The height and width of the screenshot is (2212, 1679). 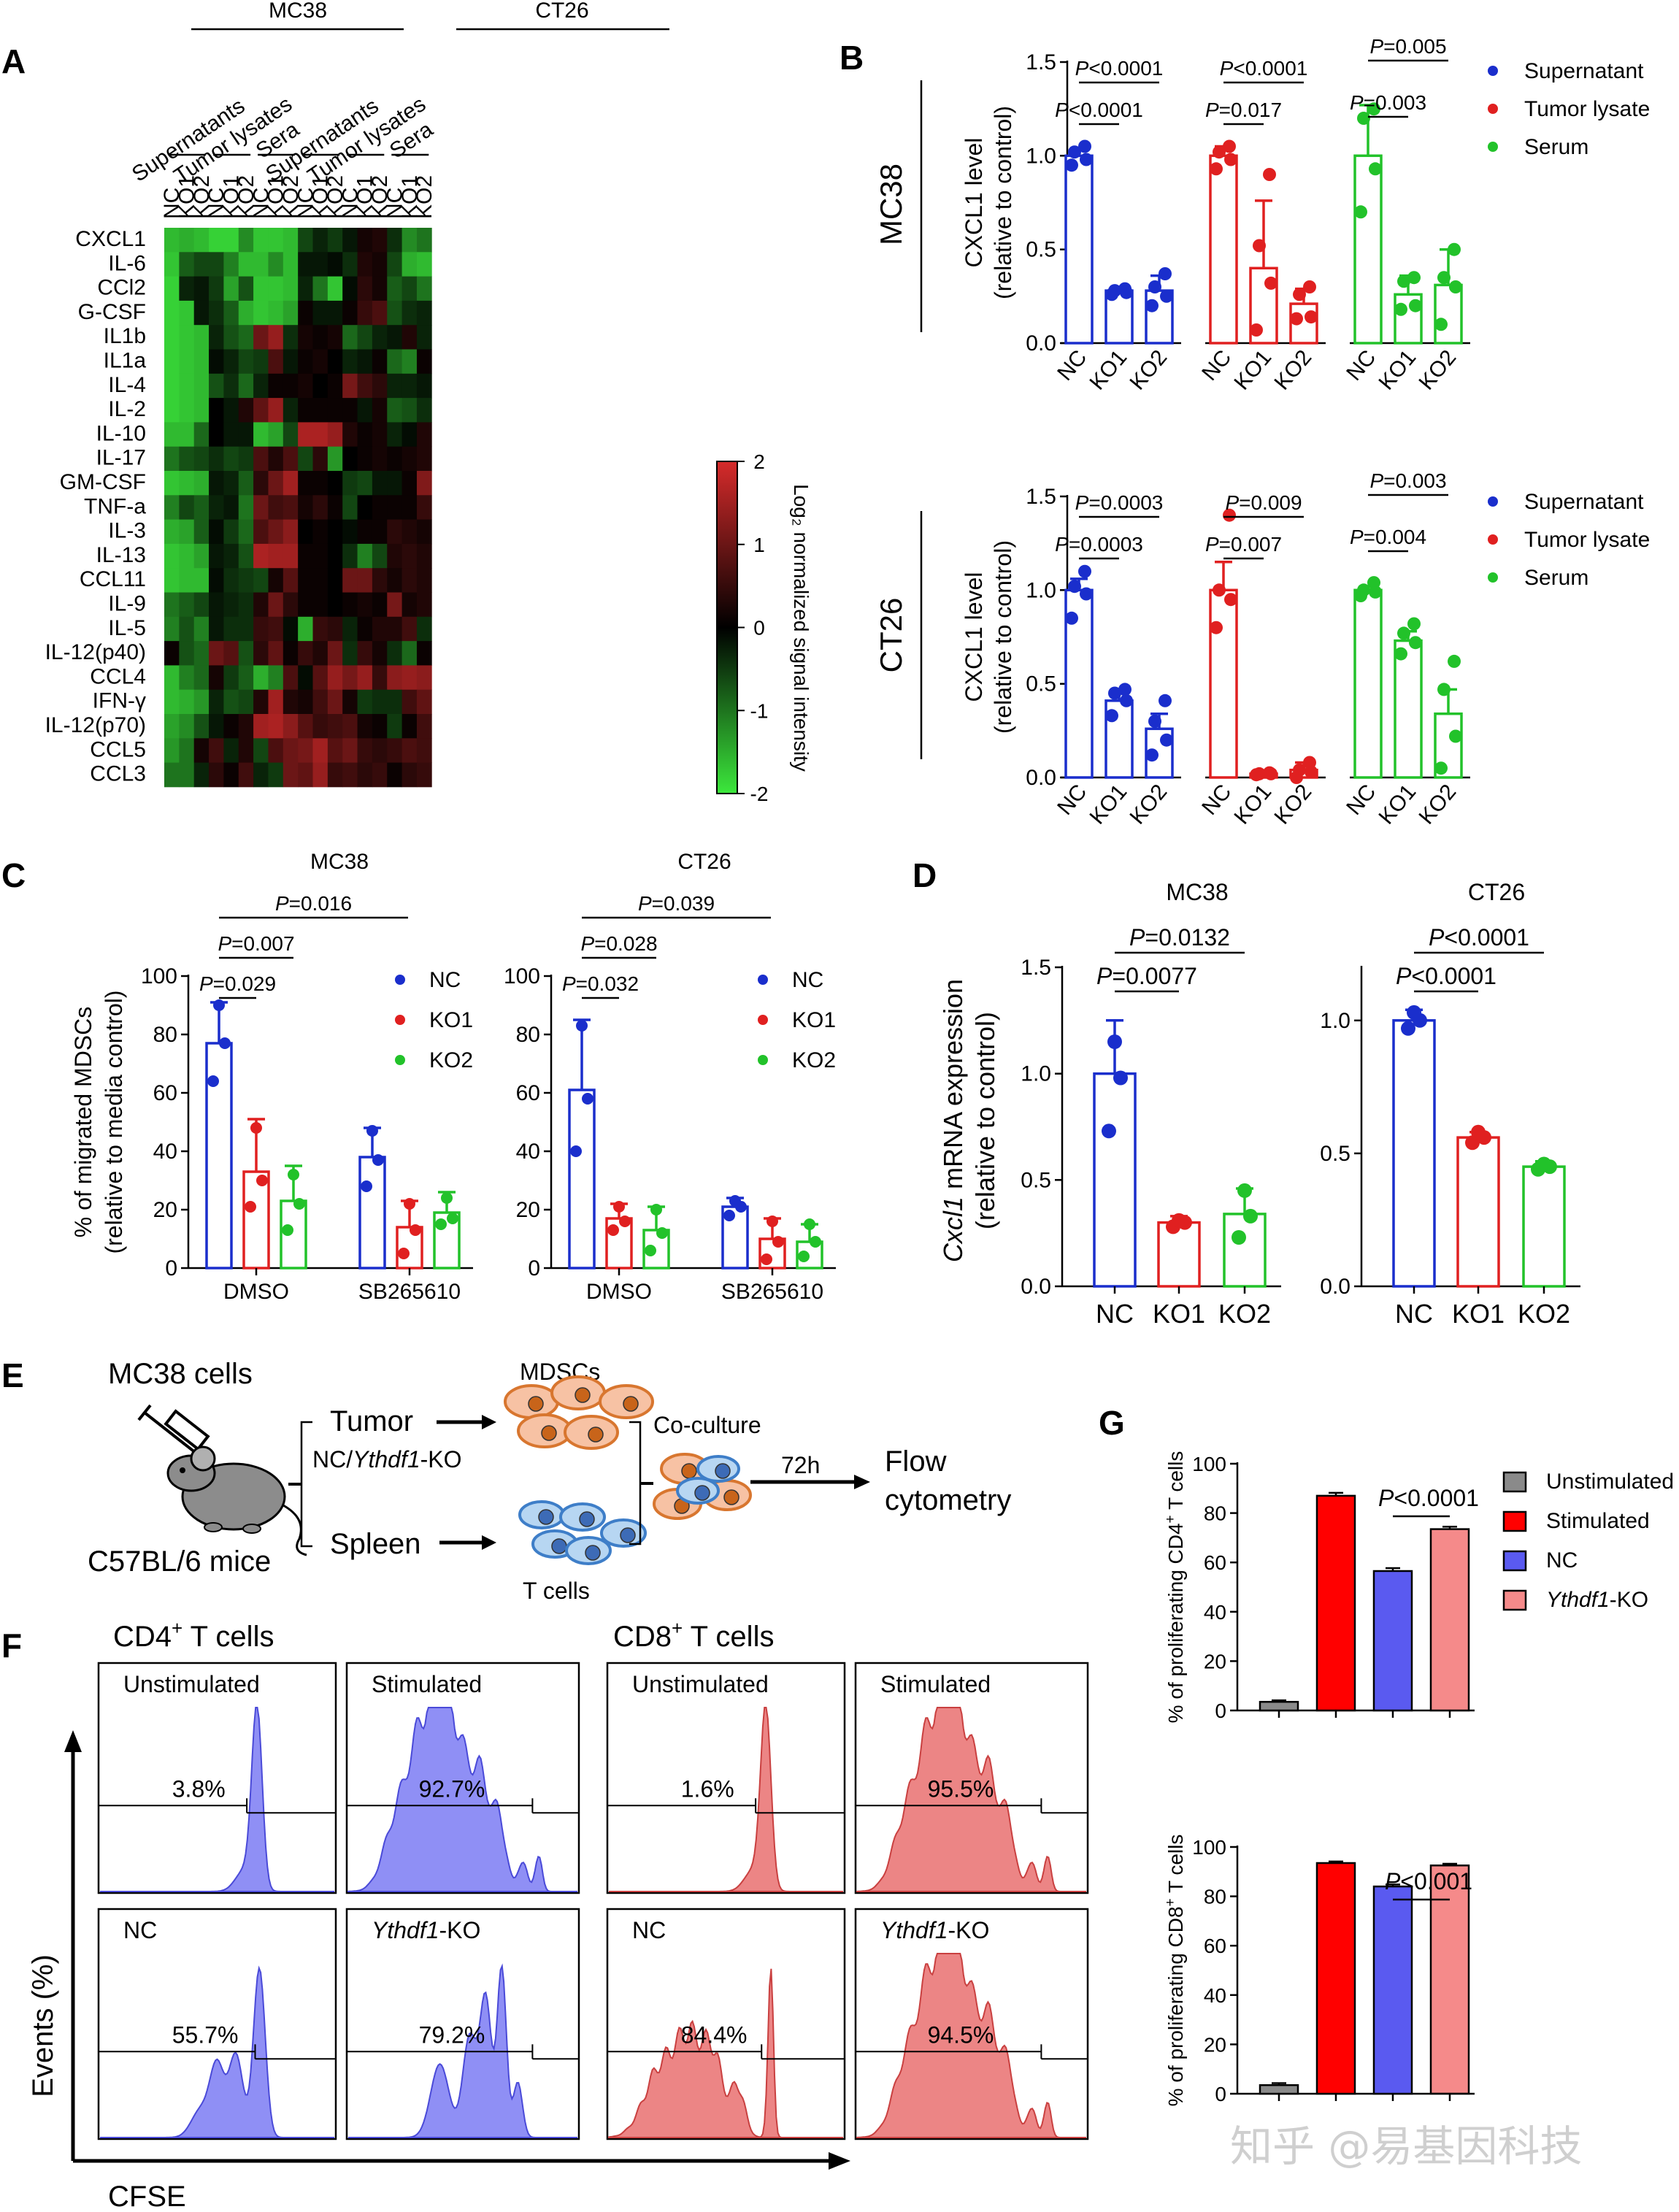 I want to click on legend-label: Tumor lysate, so click(x=1587, y=109).